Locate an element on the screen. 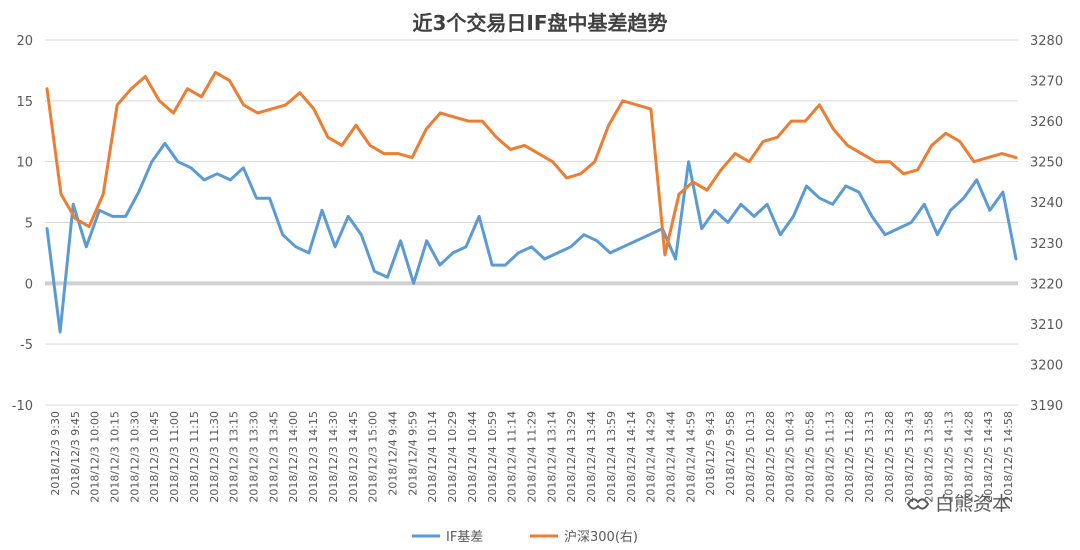  right-y-tick-label: 3250 is located at coordinates (1046, 163).